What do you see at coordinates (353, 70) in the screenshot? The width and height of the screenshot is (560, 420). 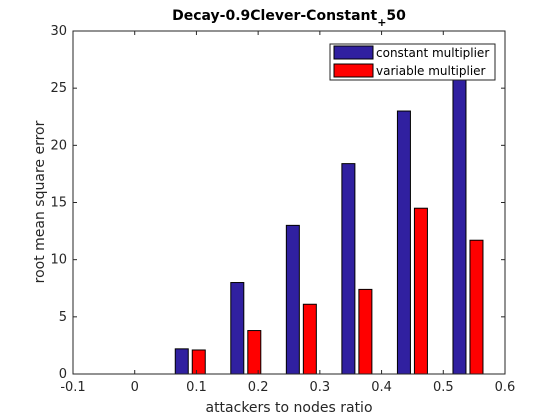 I see `legend-swatch-variable` at bounding box center [353, 70].